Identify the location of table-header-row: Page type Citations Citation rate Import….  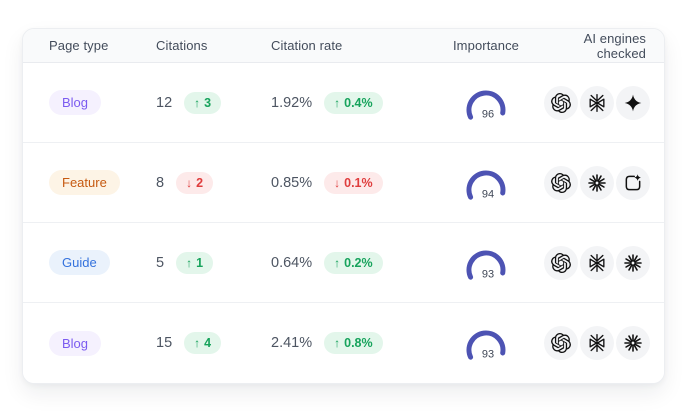
(343, 46).